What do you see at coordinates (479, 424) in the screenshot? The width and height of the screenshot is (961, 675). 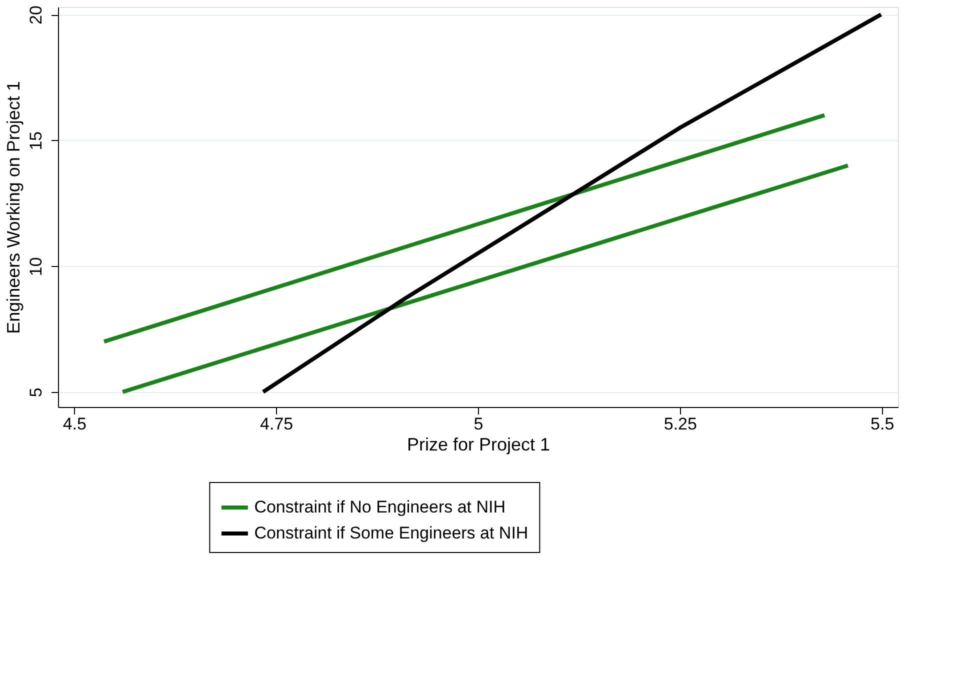 I see `x-tick-label: 5` at bounding box center [479, 424].